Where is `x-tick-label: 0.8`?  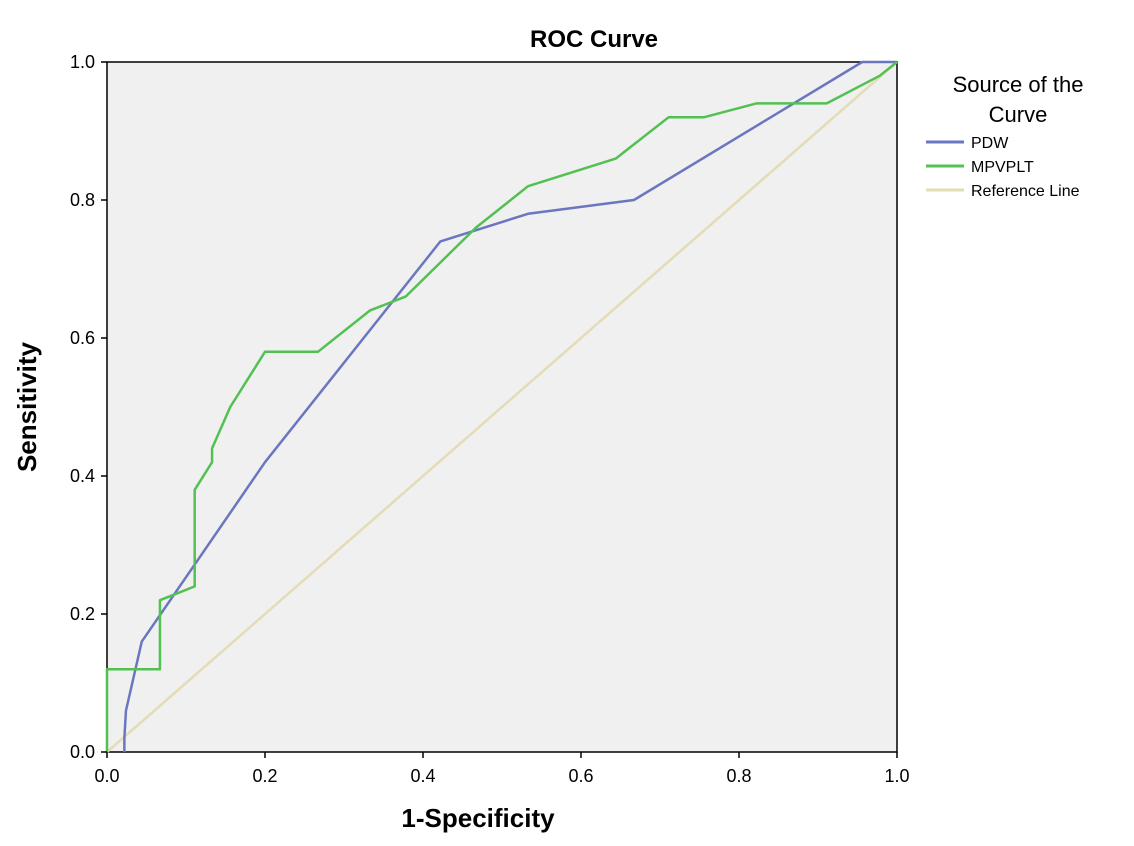 x-tick-label: 0.8 is located at coordinates (738, 776).